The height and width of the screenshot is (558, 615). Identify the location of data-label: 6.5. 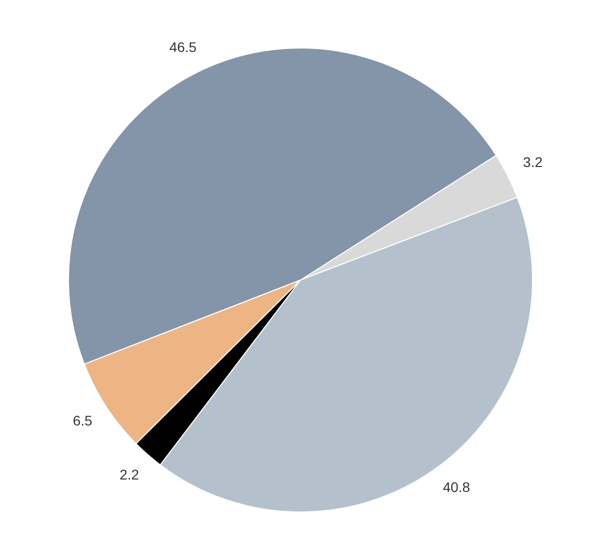
(82, 420).